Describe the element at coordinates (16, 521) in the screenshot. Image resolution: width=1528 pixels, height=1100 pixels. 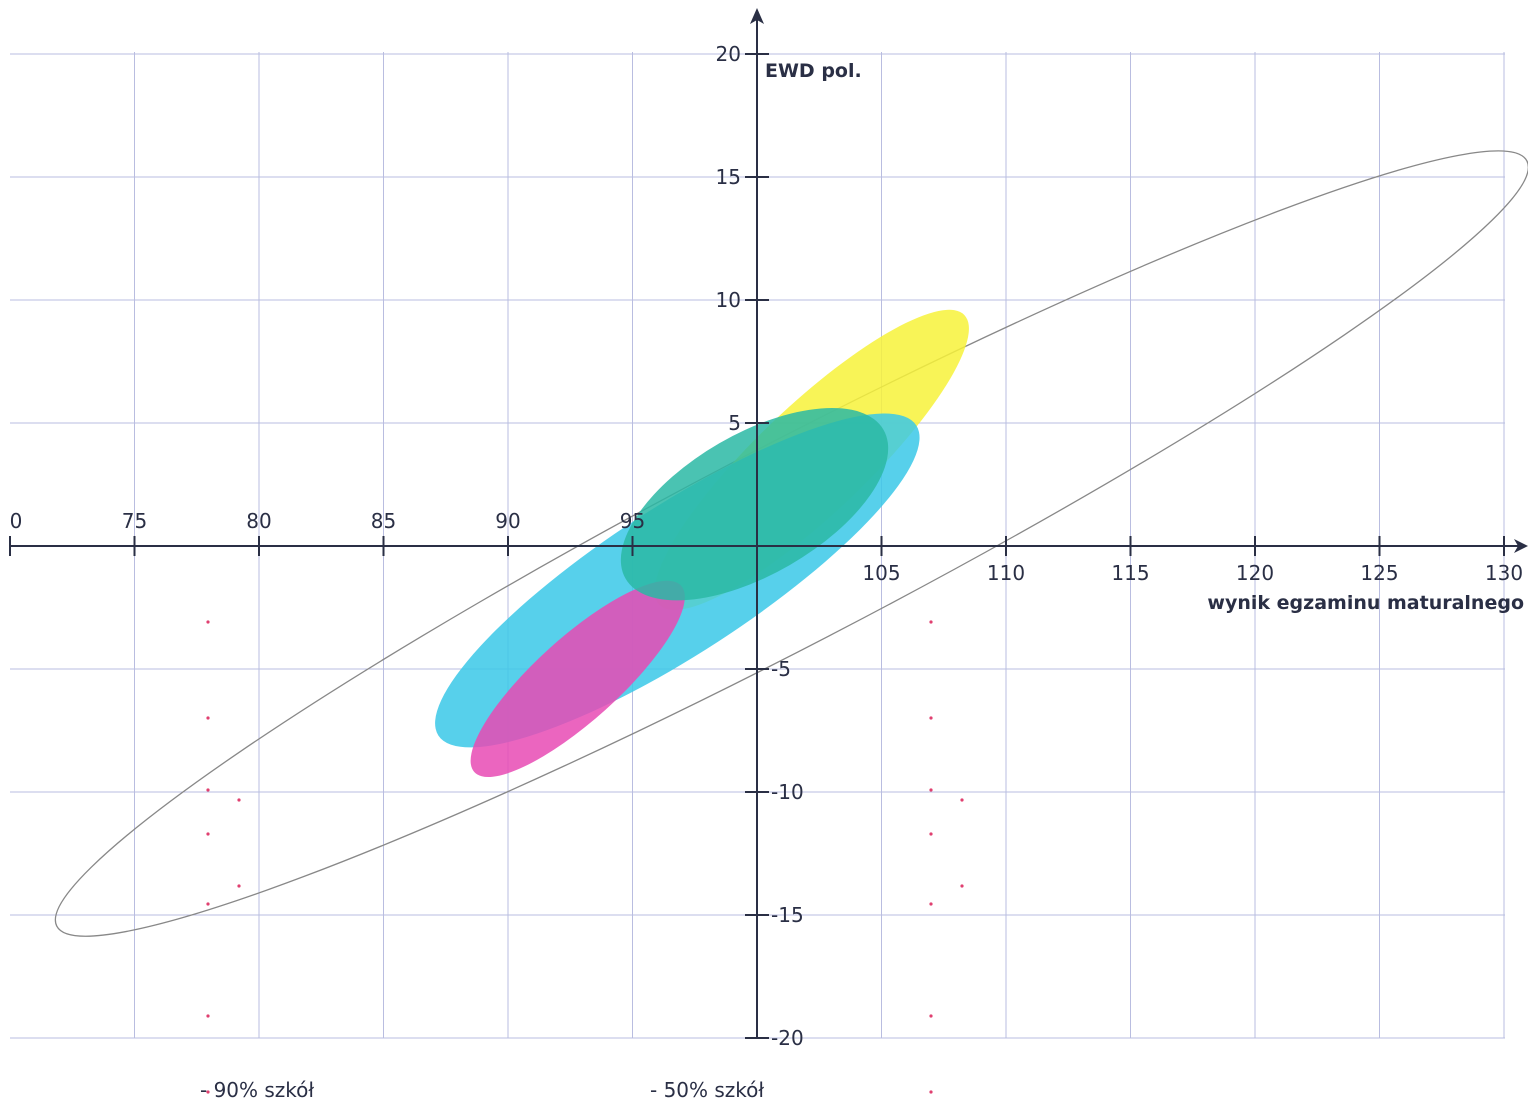
I see `x-tick-label: 0` at that location.